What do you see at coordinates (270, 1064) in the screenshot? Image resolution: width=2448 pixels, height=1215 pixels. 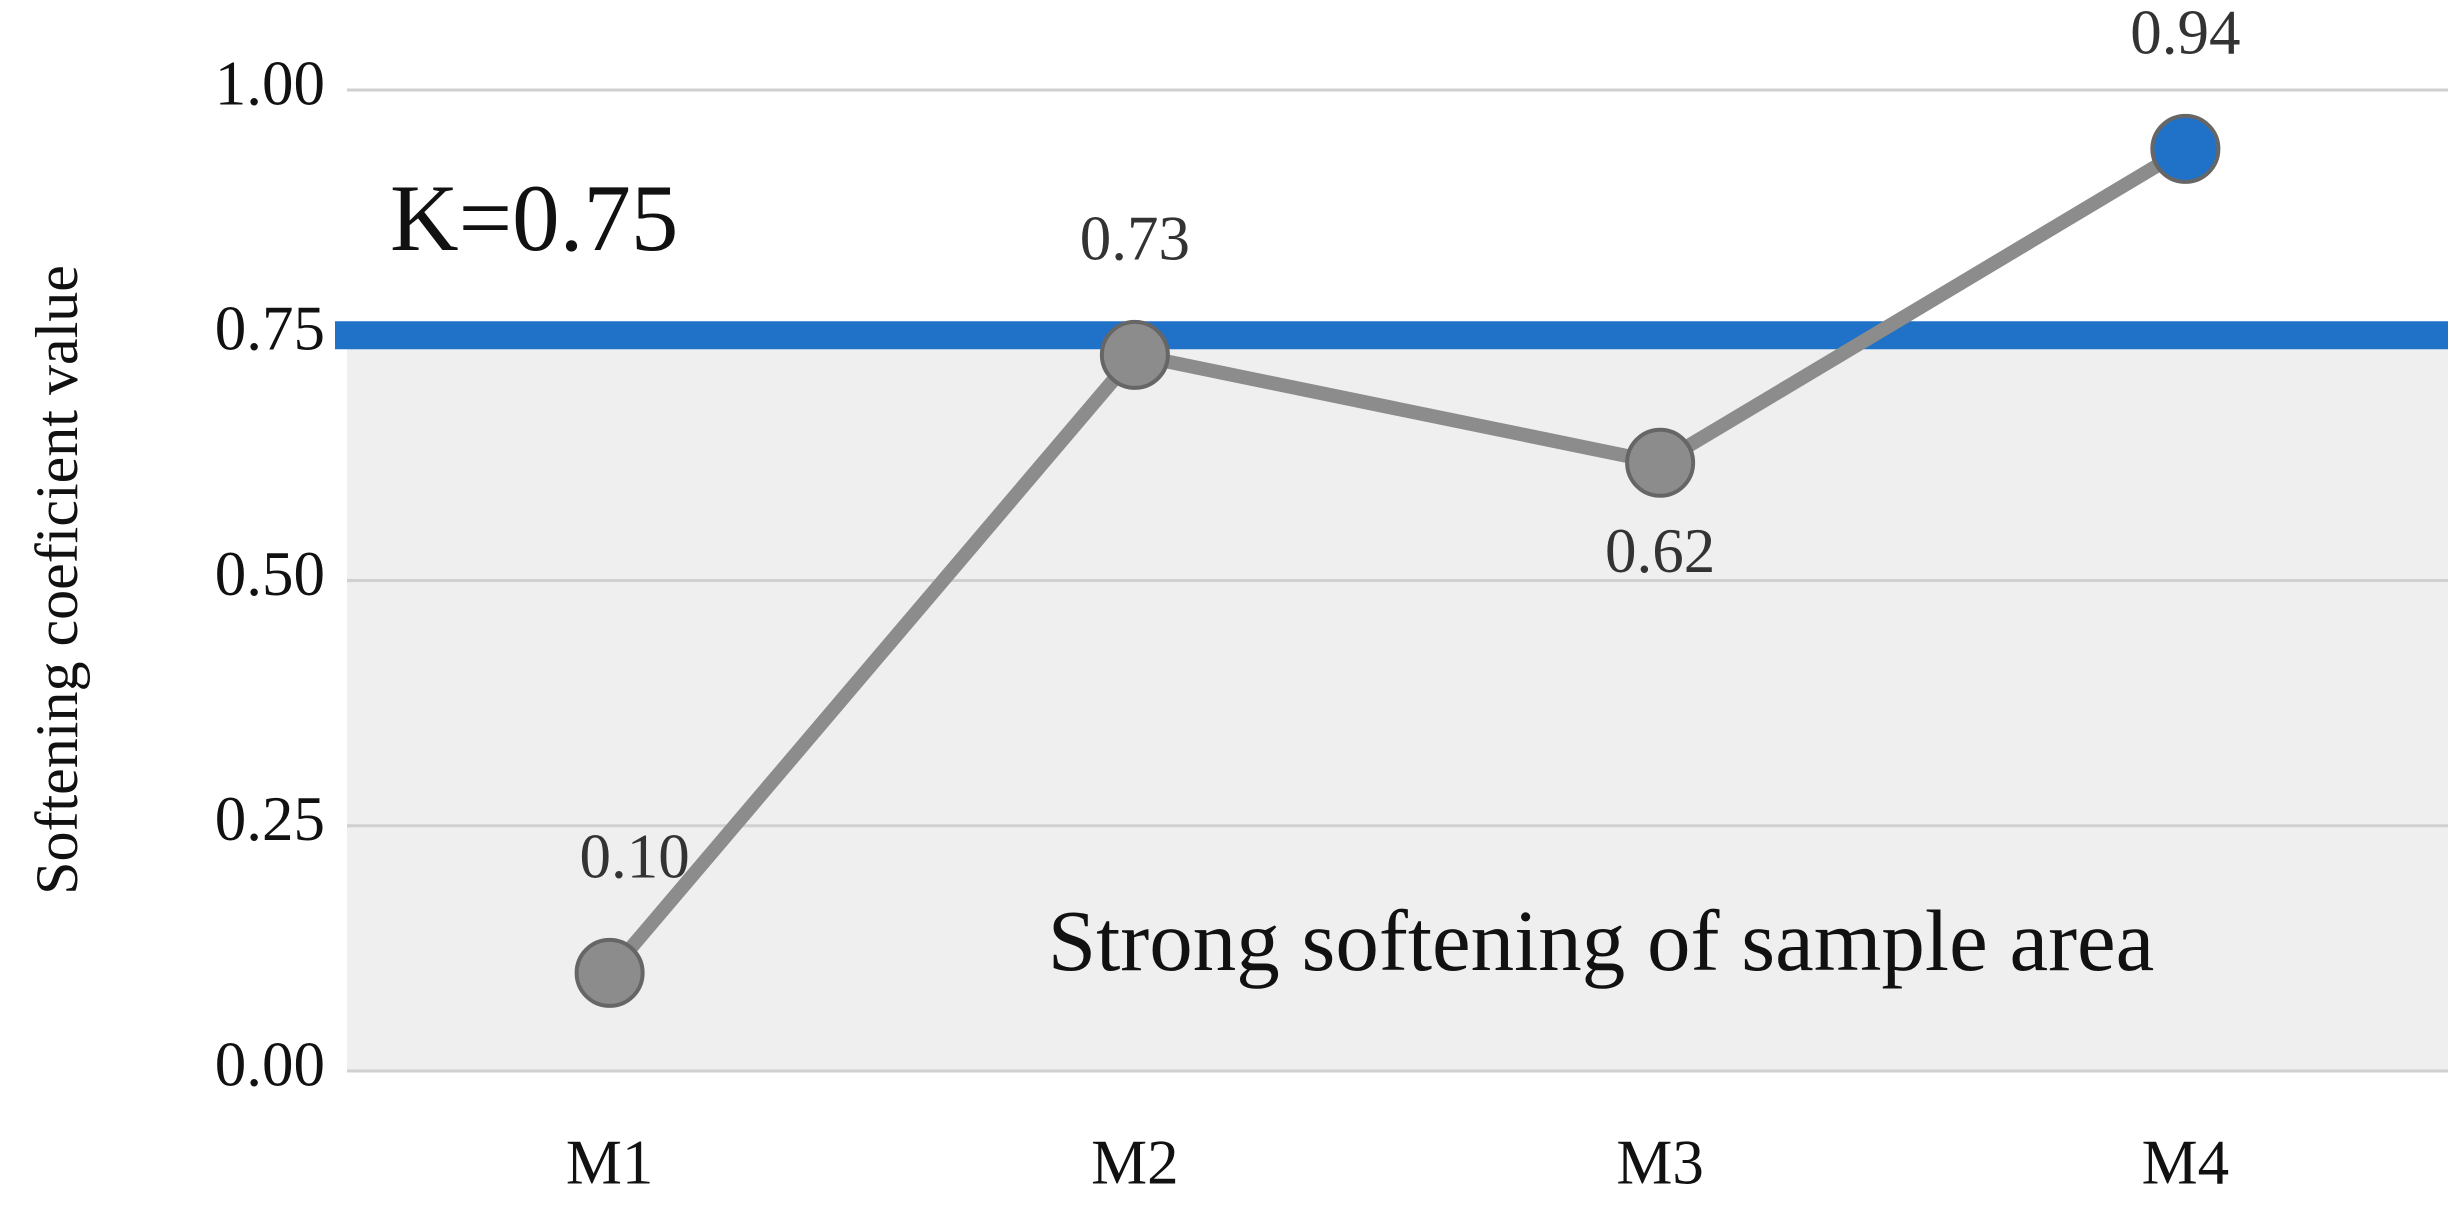 I see `y-tick-label: 0.00` at bounding box center [270, 1064].